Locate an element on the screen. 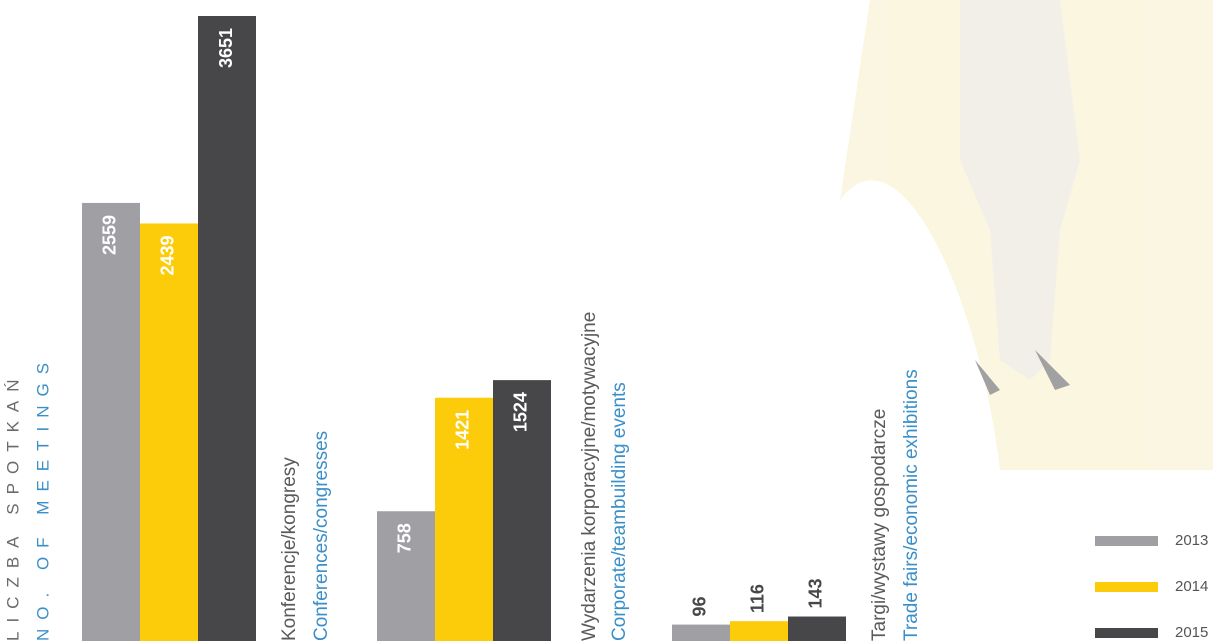 This screenshot has width=1213, height=641. legend-label: 2015 is located at coordinates (1191, 632).